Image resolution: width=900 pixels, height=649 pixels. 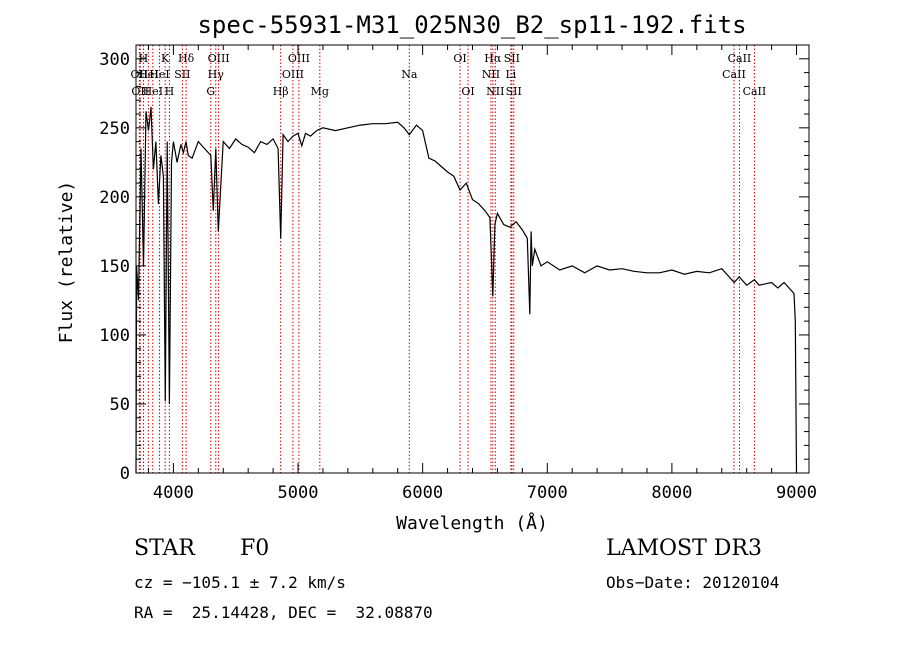 I want to click on chart-title: spec-55931-M31_025N30_B2_sp11-192.fits, so click(x=471, y=25).